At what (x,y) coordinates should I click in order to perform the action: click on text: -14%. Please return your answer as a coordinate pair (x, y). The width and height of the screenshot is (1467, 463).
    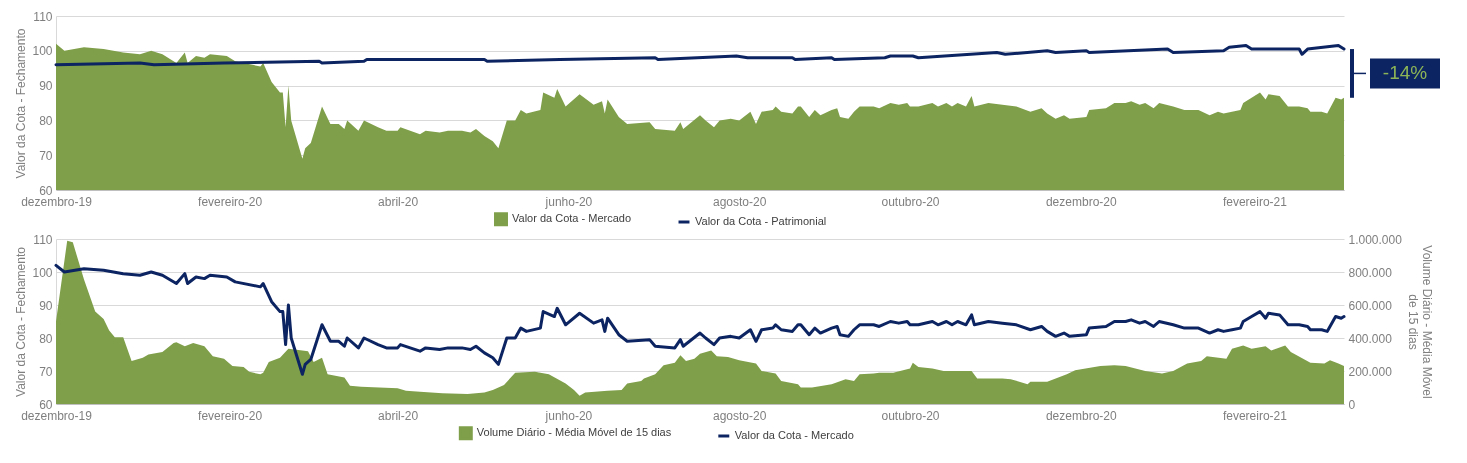
    Looking at the image, I should click on (1405, 73).